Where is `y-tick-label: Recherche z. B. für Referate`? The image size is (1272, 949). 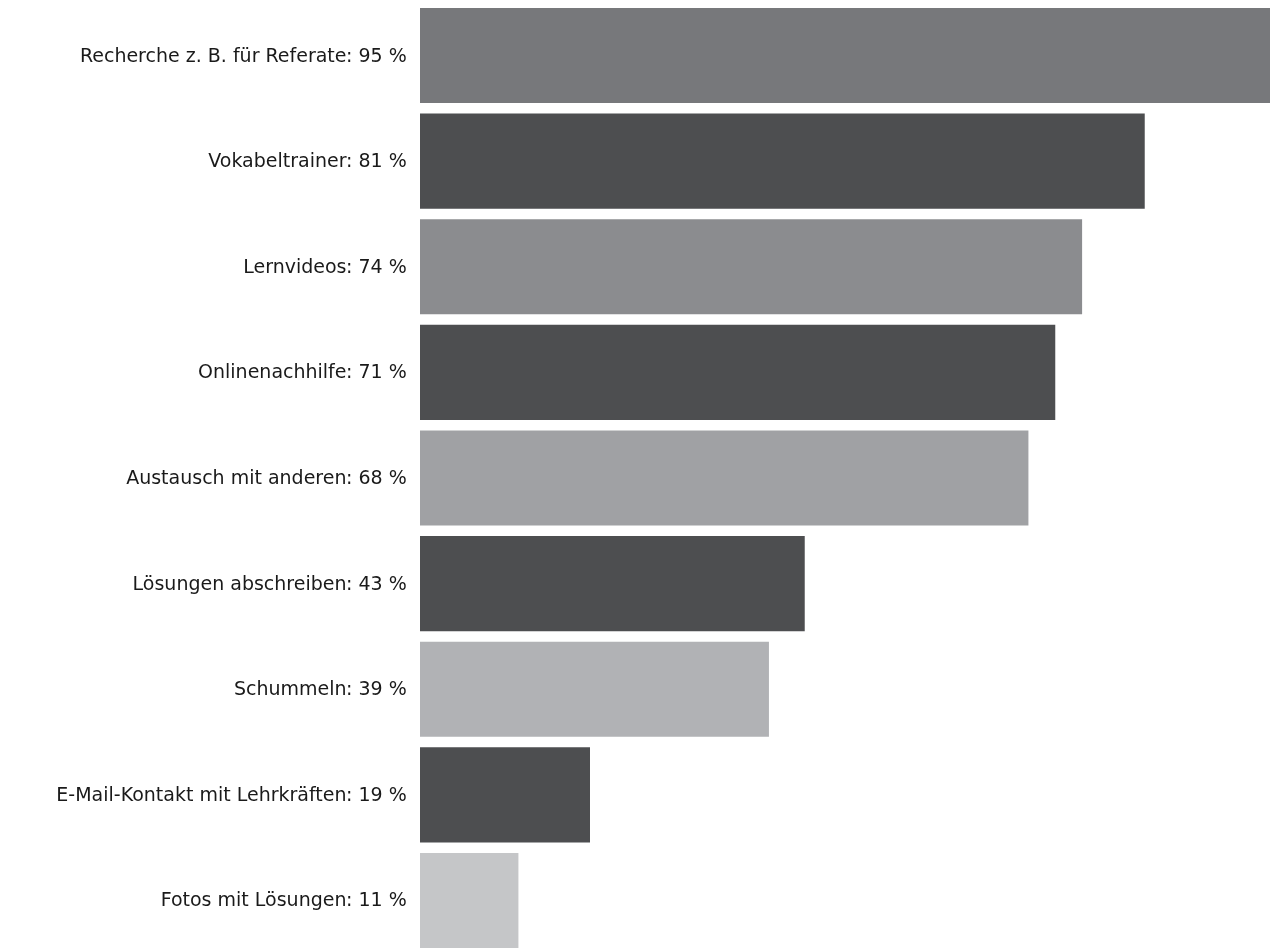
y-tick-label: Recherche z. B. für Referate is located at coordinates (213, 54).